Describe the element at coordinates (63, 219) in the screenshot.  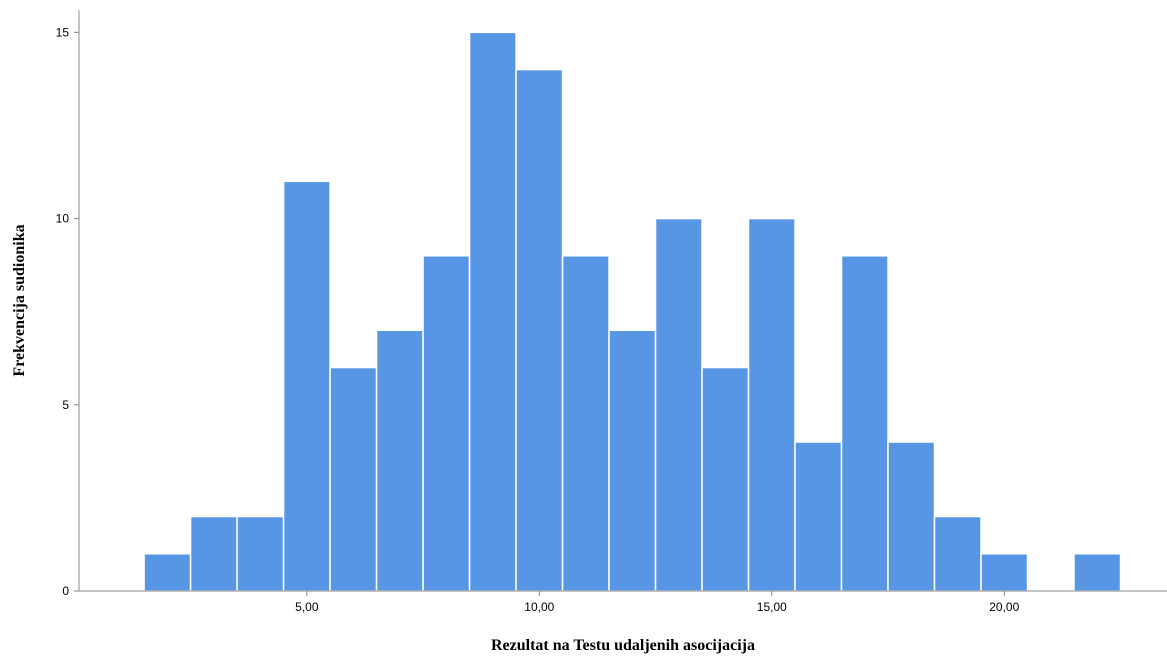
I see `y-tick-label-2: 10` at that location.